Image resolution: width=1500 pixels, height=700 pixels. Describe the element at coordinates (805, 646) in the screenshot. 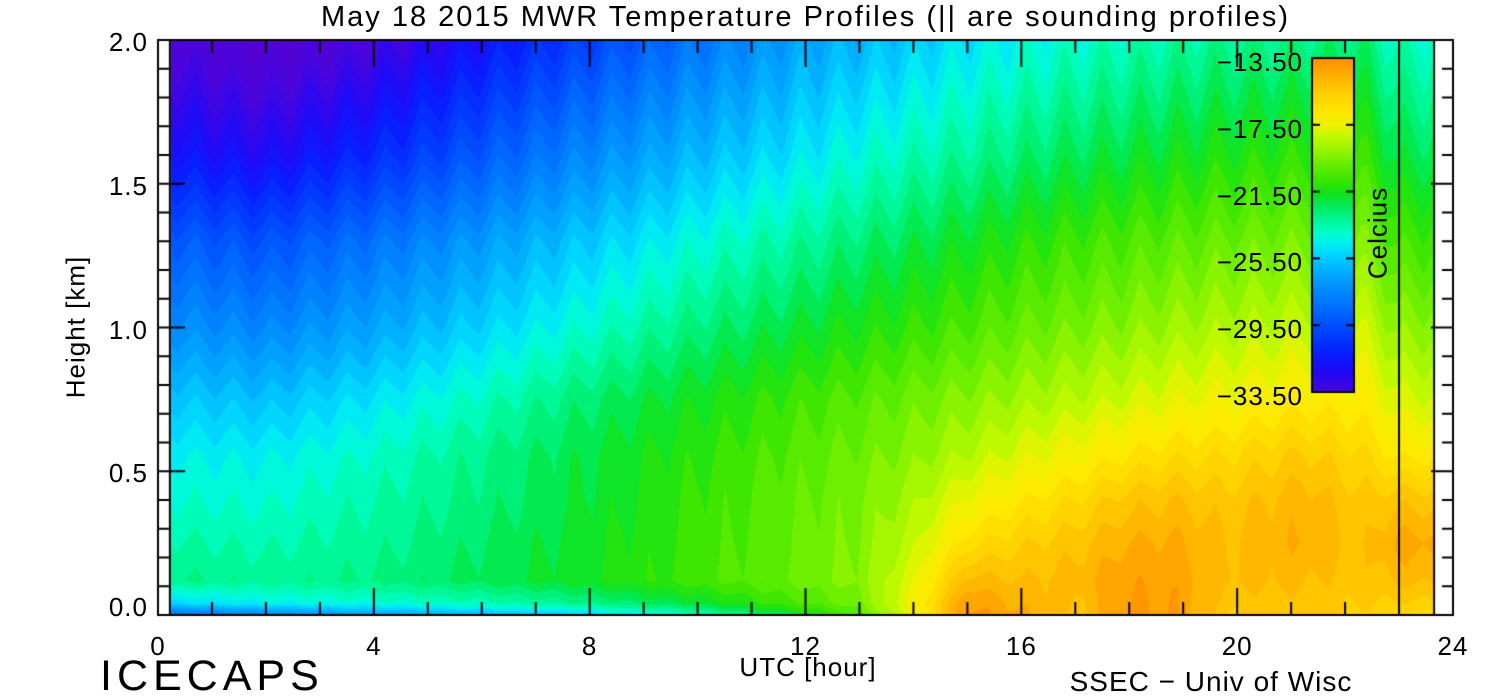

I see `x-tick-label: 12` at that location.